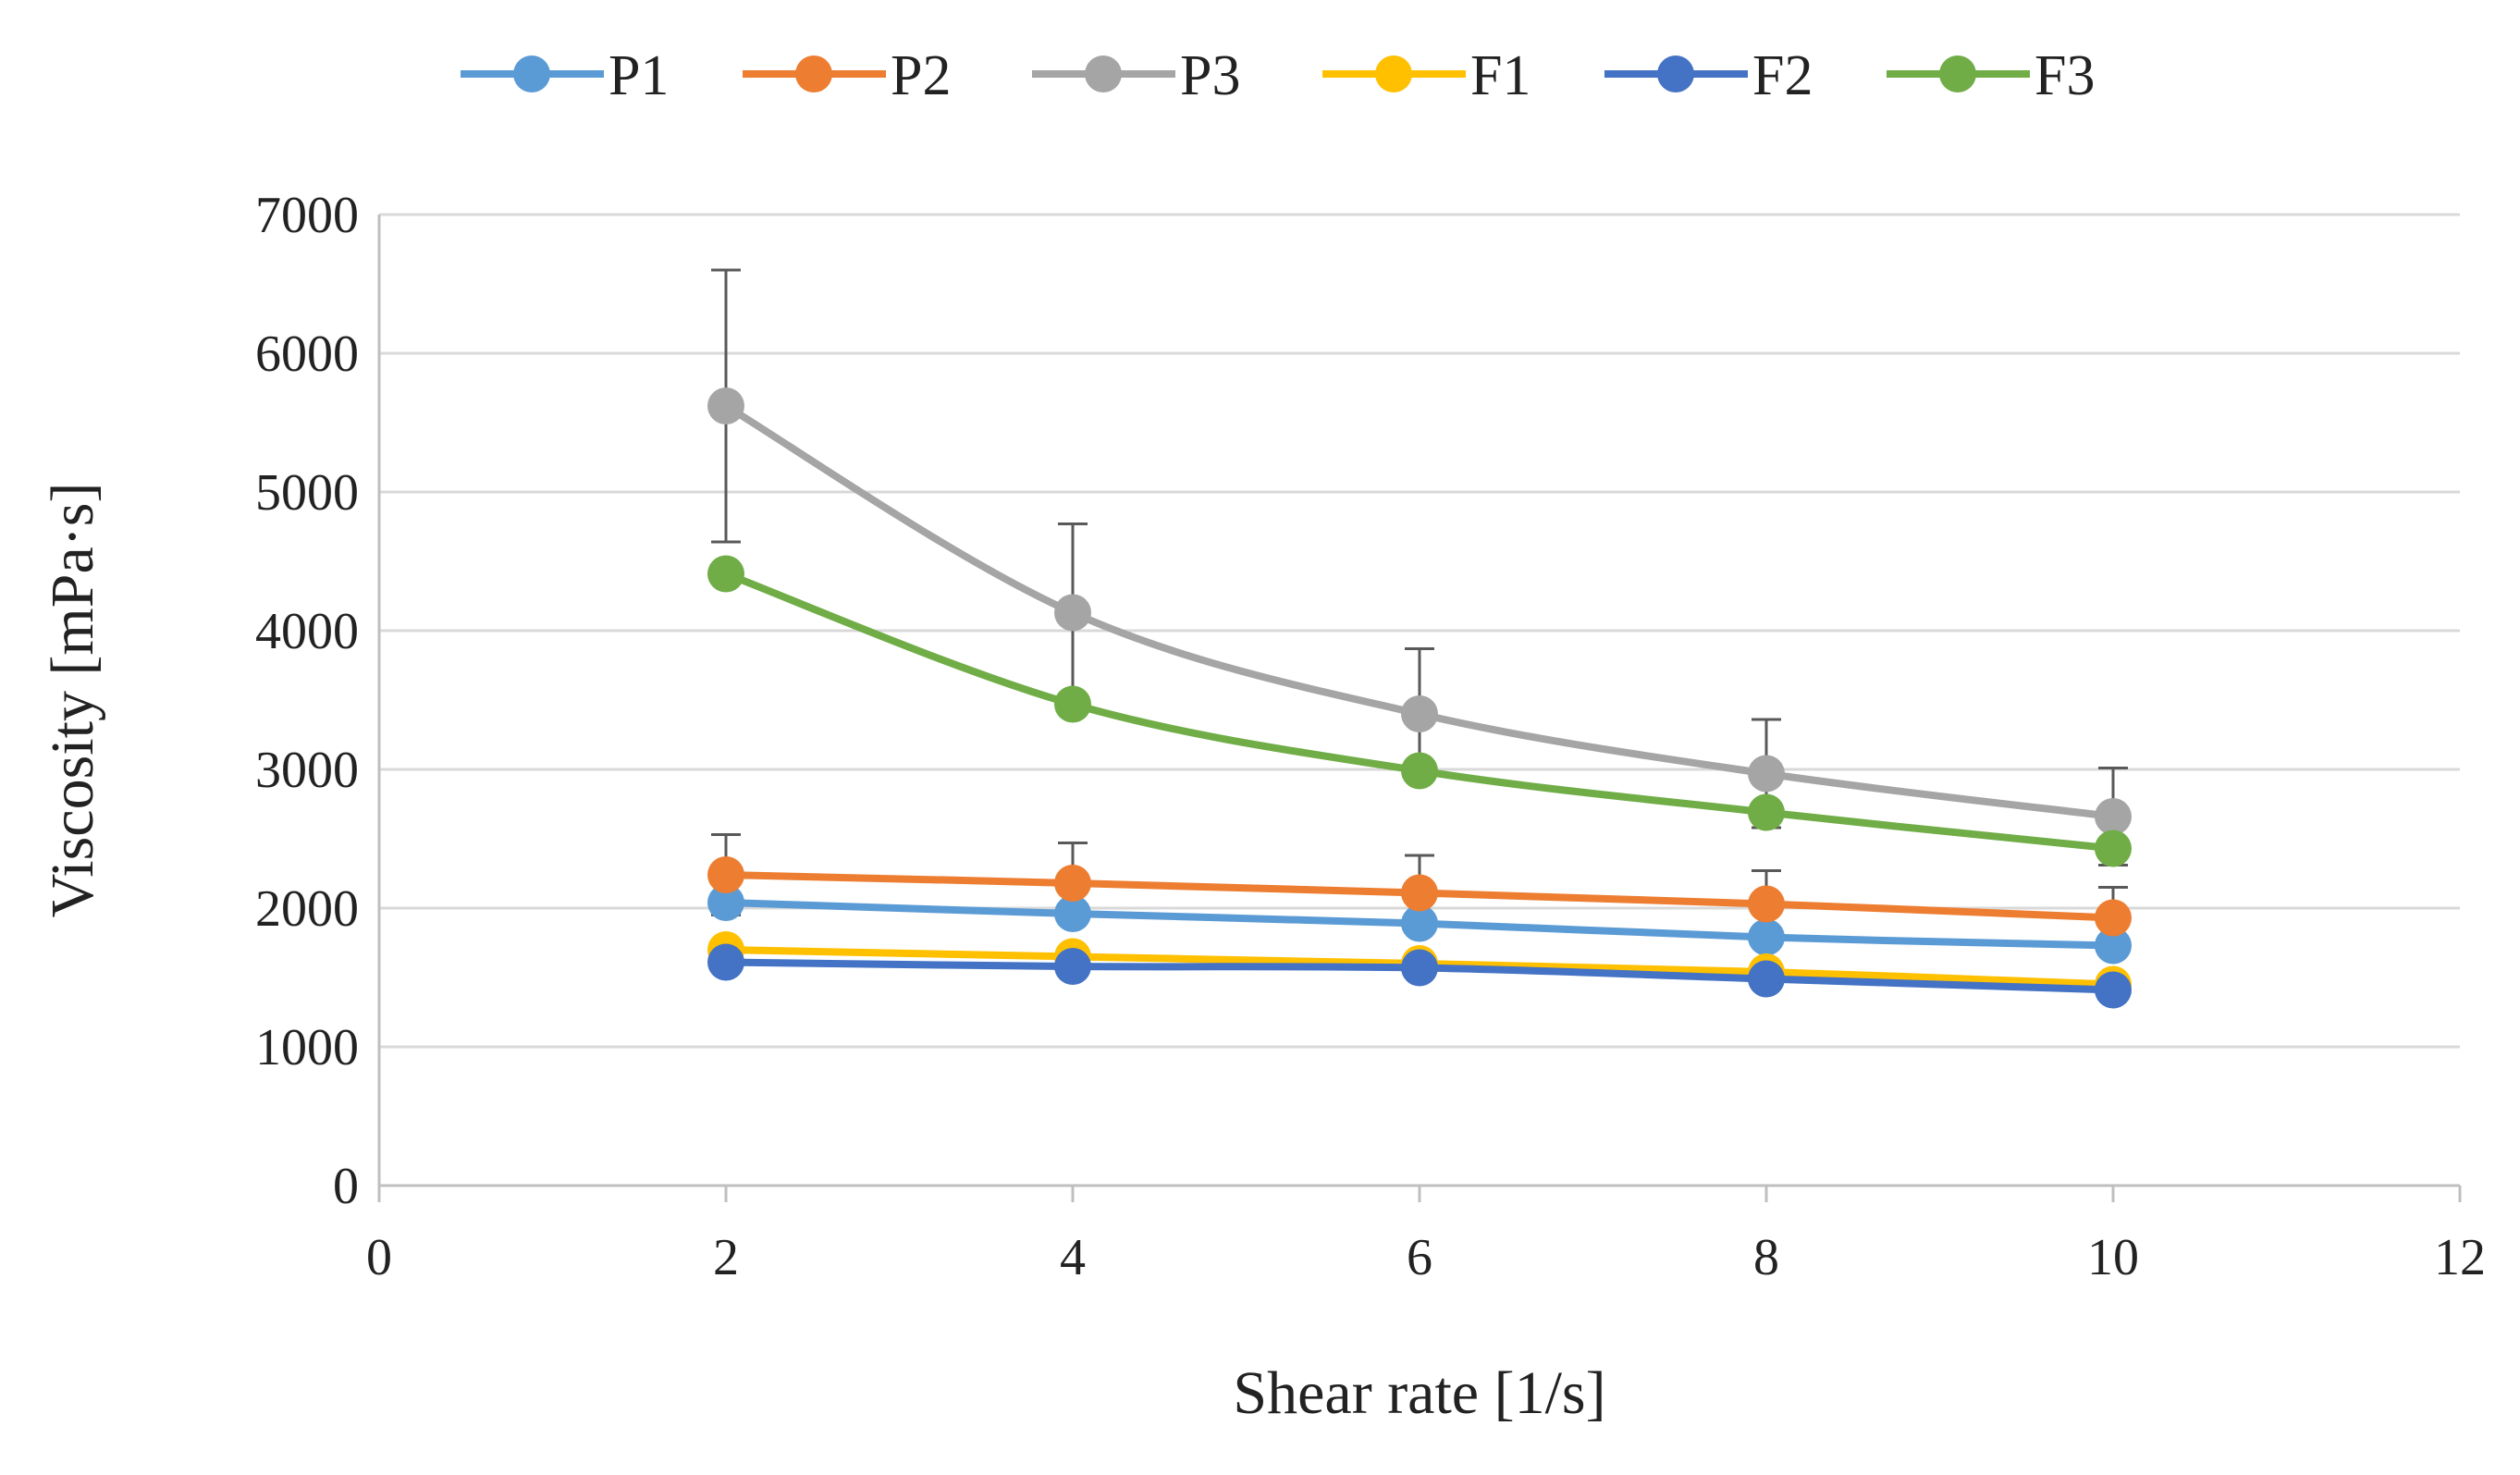  Describe the element at coordinates (307, 632) in the screenshot. I see `y-tick-label: 4000` at that location.